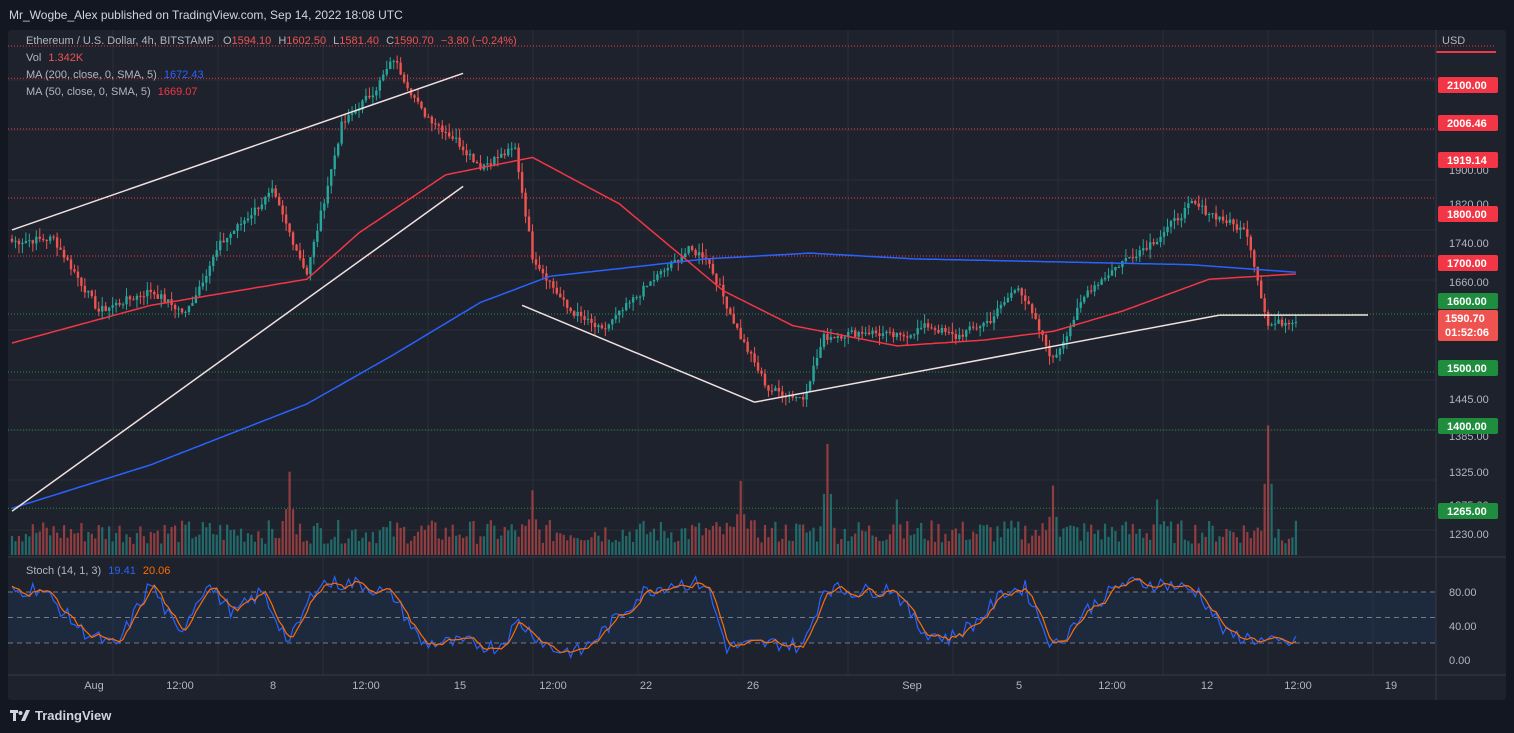 Image resolution: width=1514 pixels, height=733 pixels. I want to click on level-tag-text: 2100.00, so click(1467, 86).